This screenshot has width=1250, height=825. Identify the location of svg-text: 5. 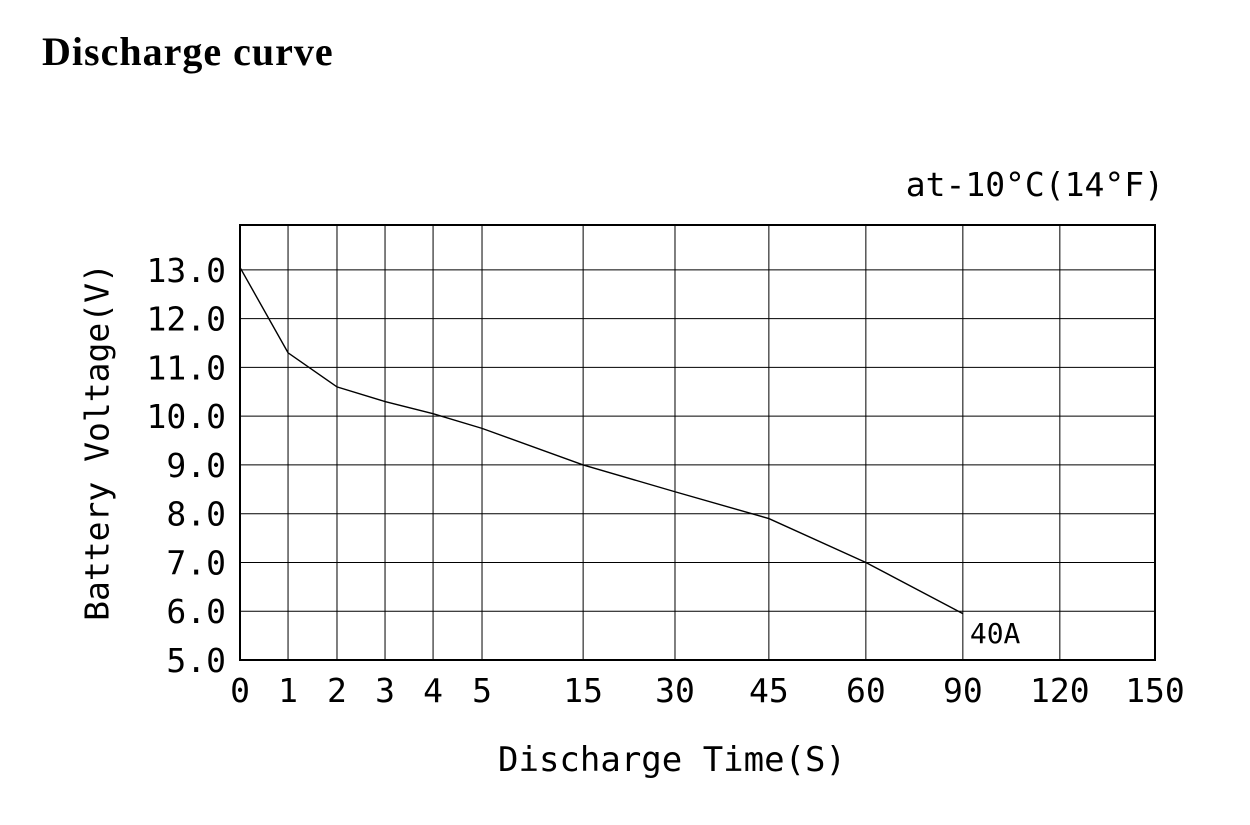
(482, 690).